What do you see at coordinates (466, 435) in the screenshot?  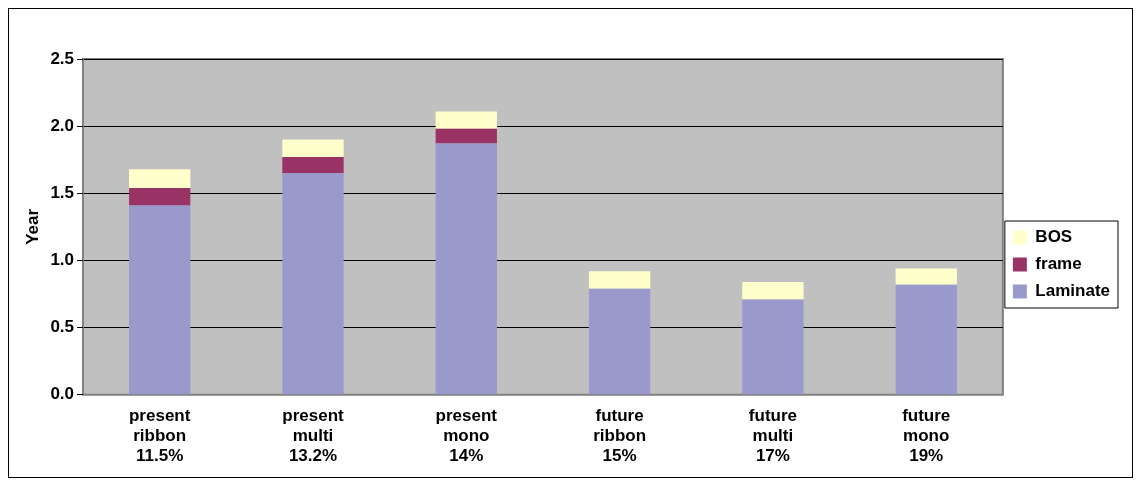 I see `x-tick-label: present mono 14%` at bounding box center [466, 435].